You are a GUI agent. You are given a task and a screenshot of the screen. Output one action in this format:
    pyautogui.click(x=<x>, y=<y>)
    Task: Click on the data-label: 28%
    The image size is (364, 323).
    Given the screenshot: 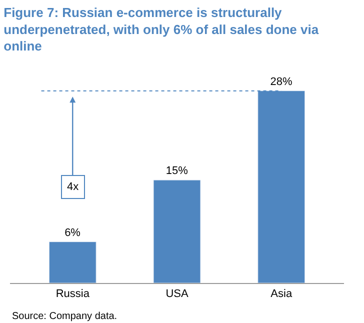 What is the action you would take?
    pyautogui.click(x=281, y=82)
    